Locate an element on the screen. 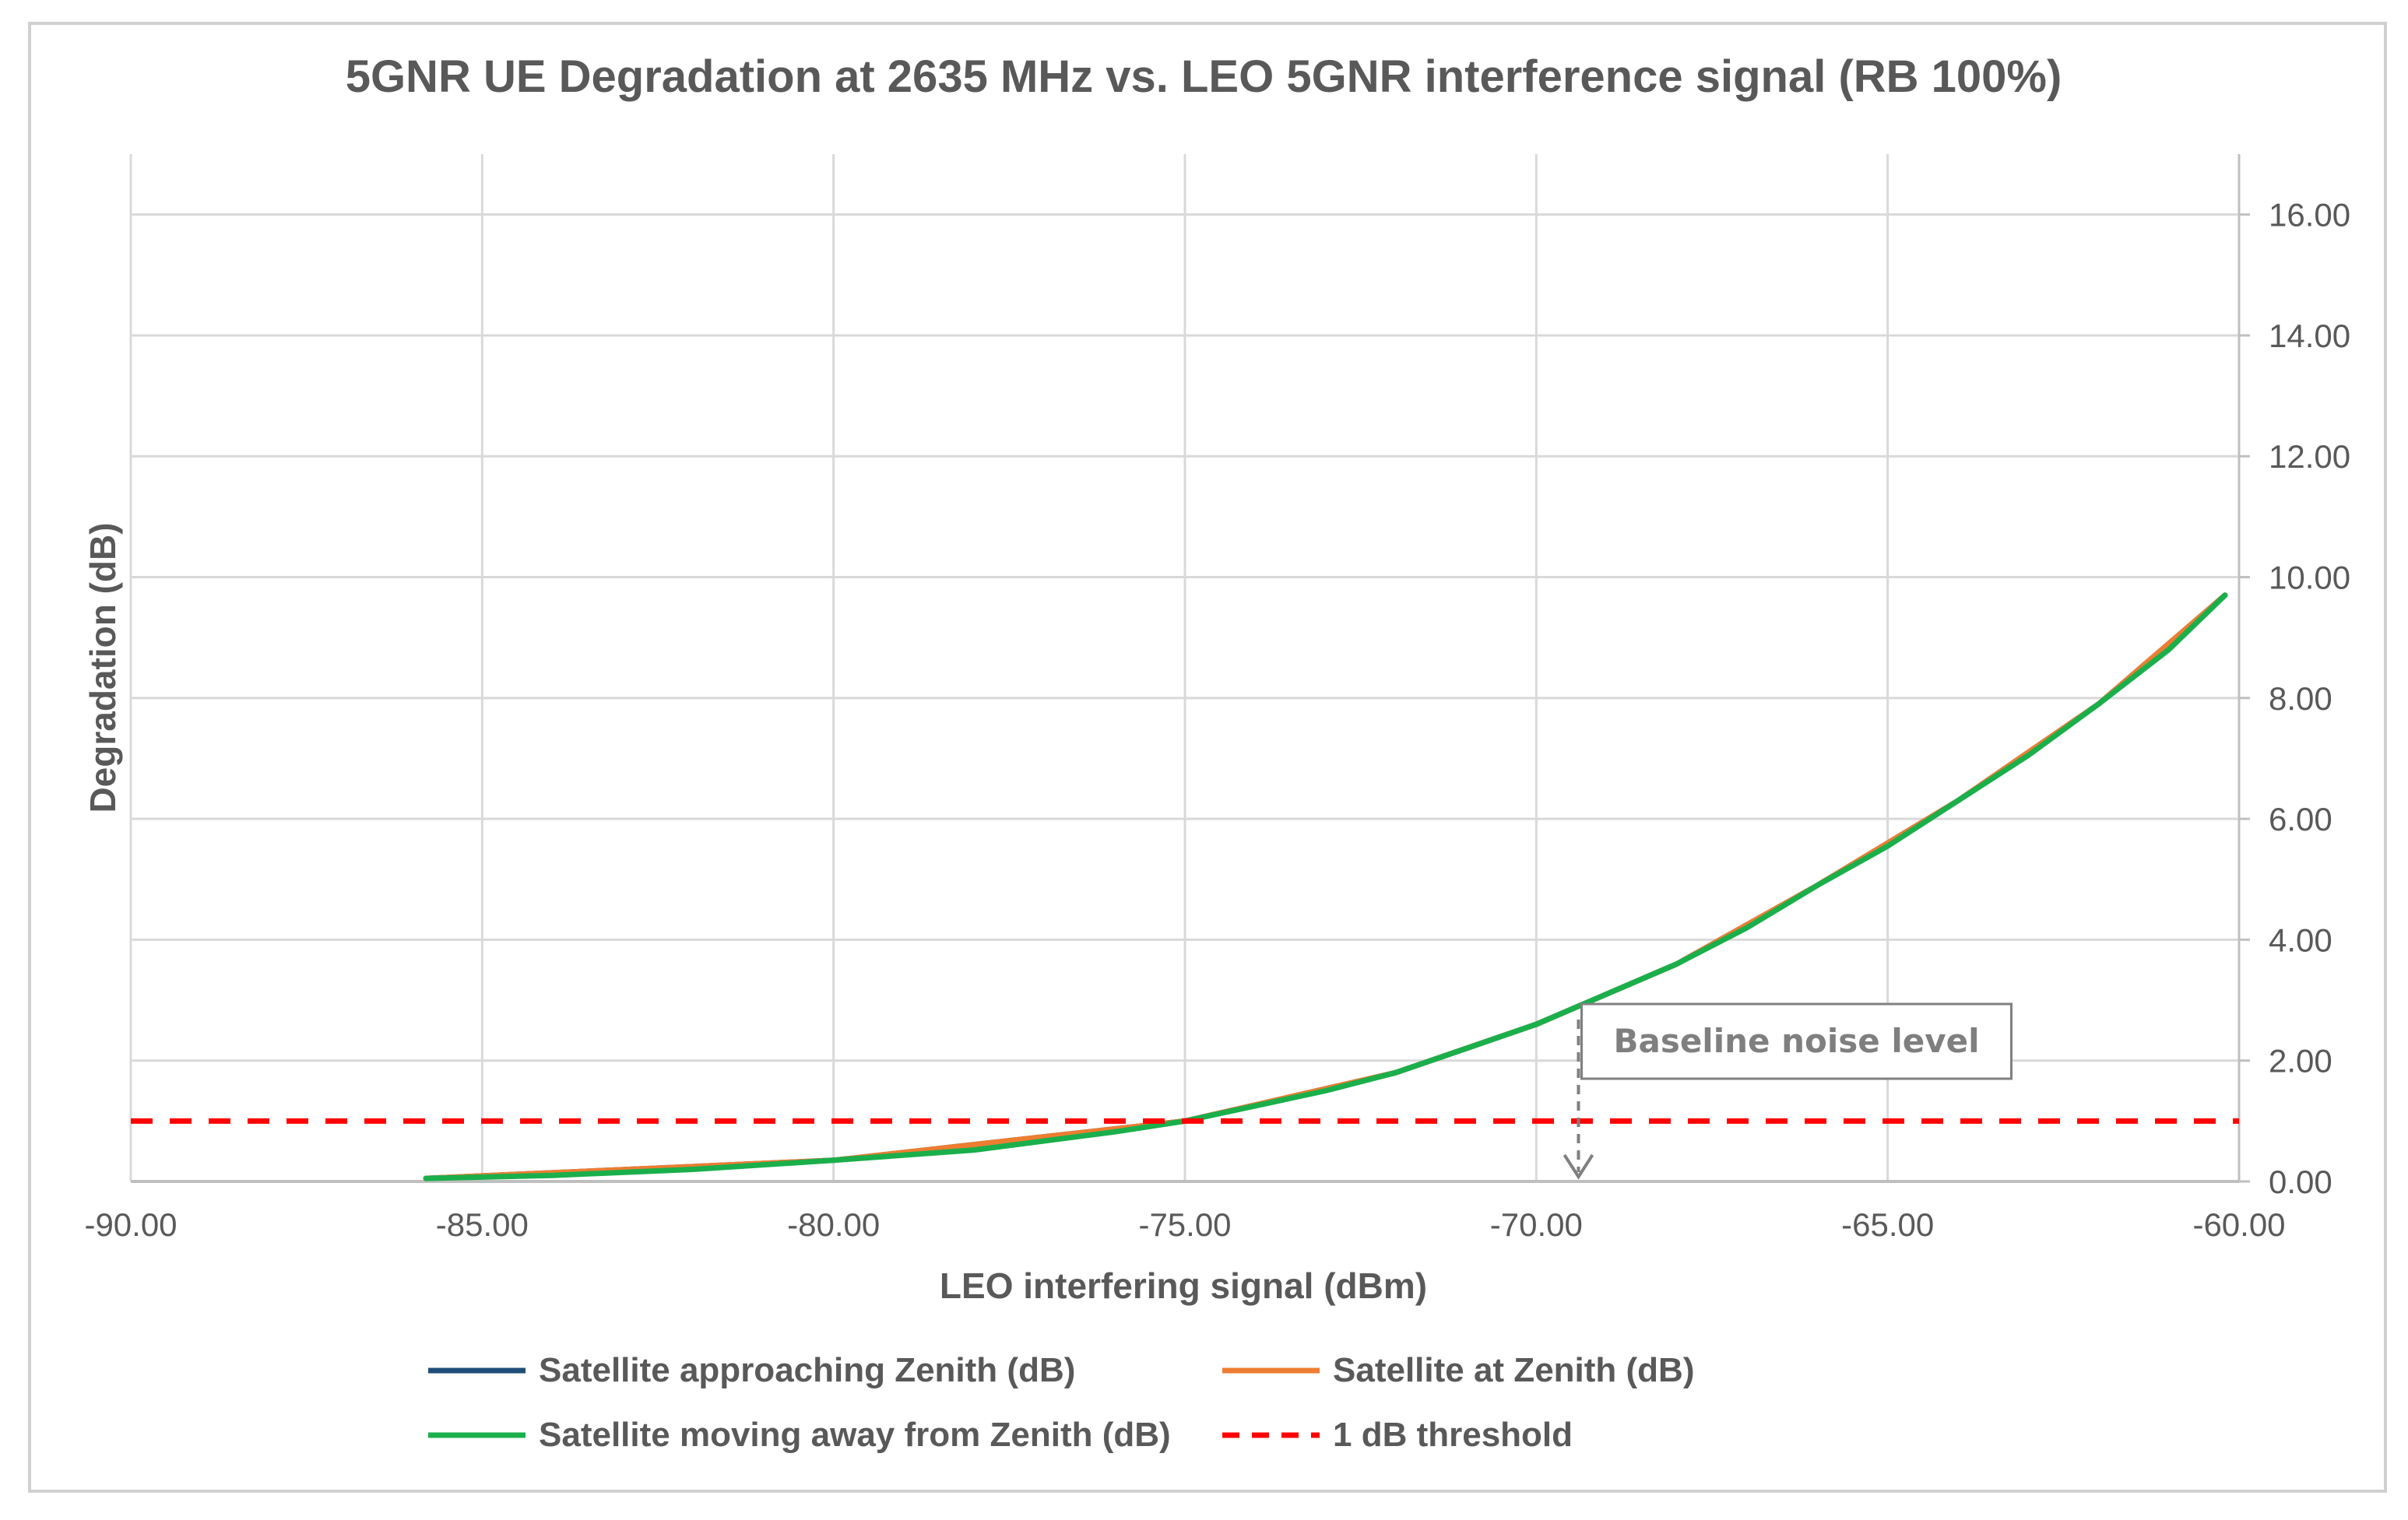  legend-label-0: Satellite approaching Zenith (dB) is located at coordinates (807, 1370).